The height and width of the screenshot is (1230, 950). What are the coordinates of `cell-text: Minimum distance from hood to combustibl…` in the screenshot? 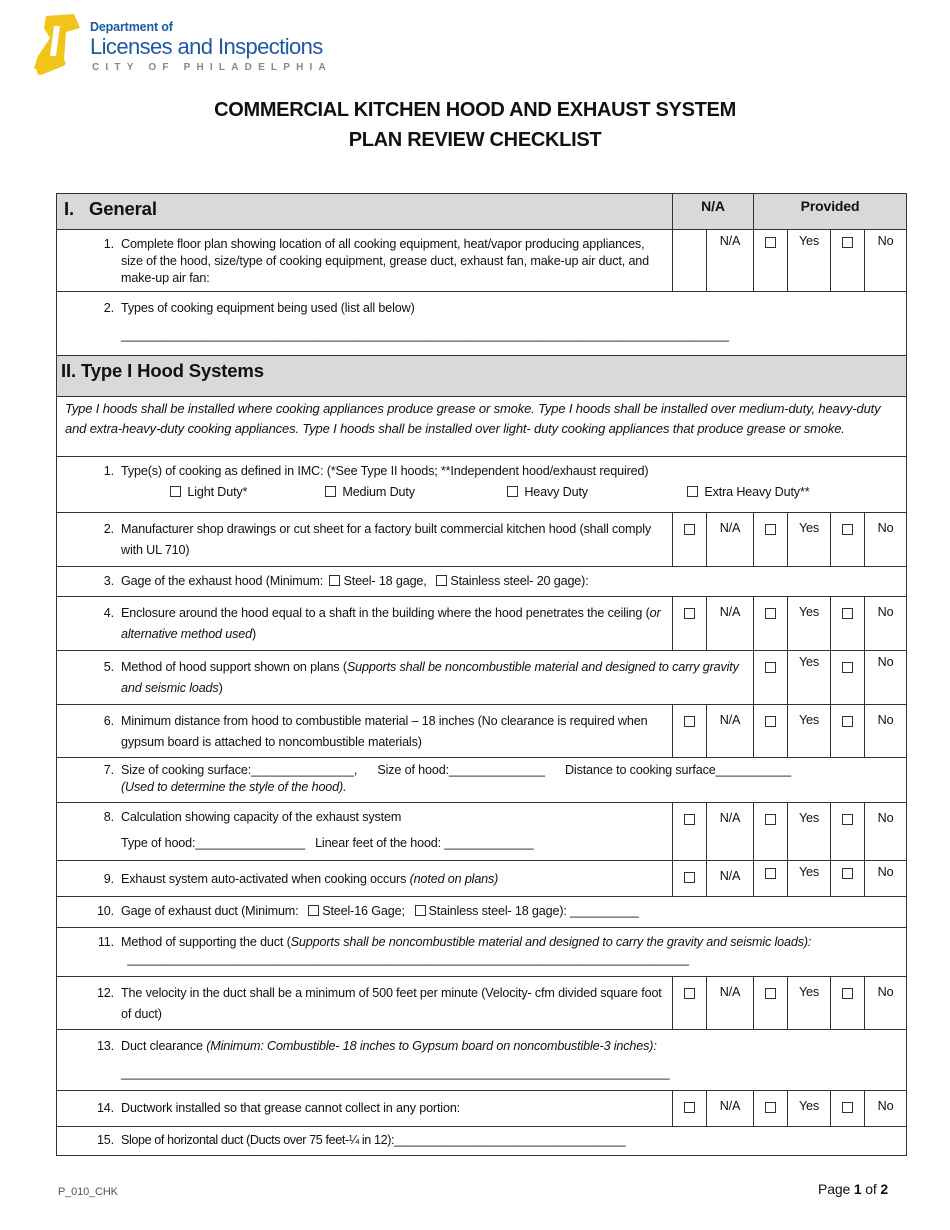 It's located at (384, 731).